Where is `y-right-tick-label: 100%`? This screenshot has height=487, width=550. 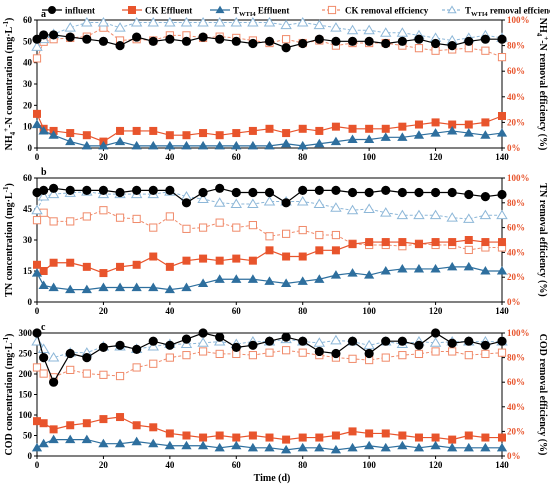
y-right-tick-label: 100% is located at coordinates (518, 20).